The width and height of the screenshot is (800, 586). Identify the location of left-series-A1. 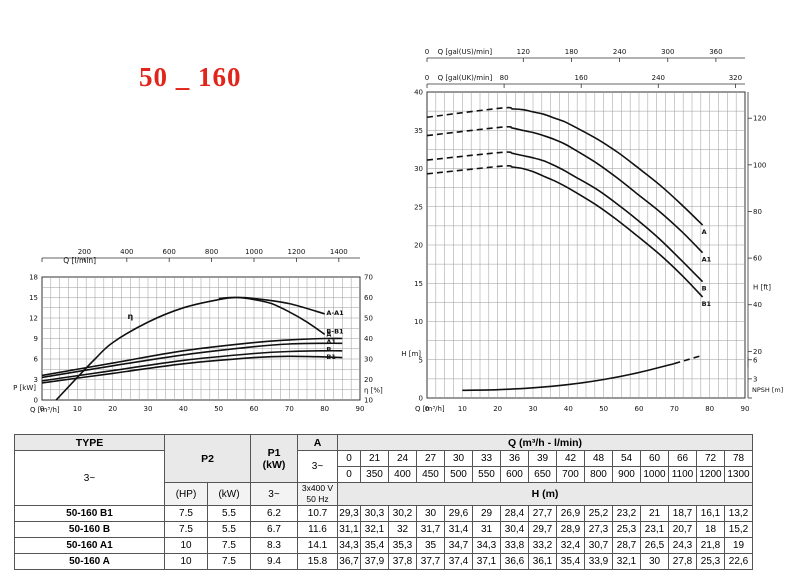
(192, 360).